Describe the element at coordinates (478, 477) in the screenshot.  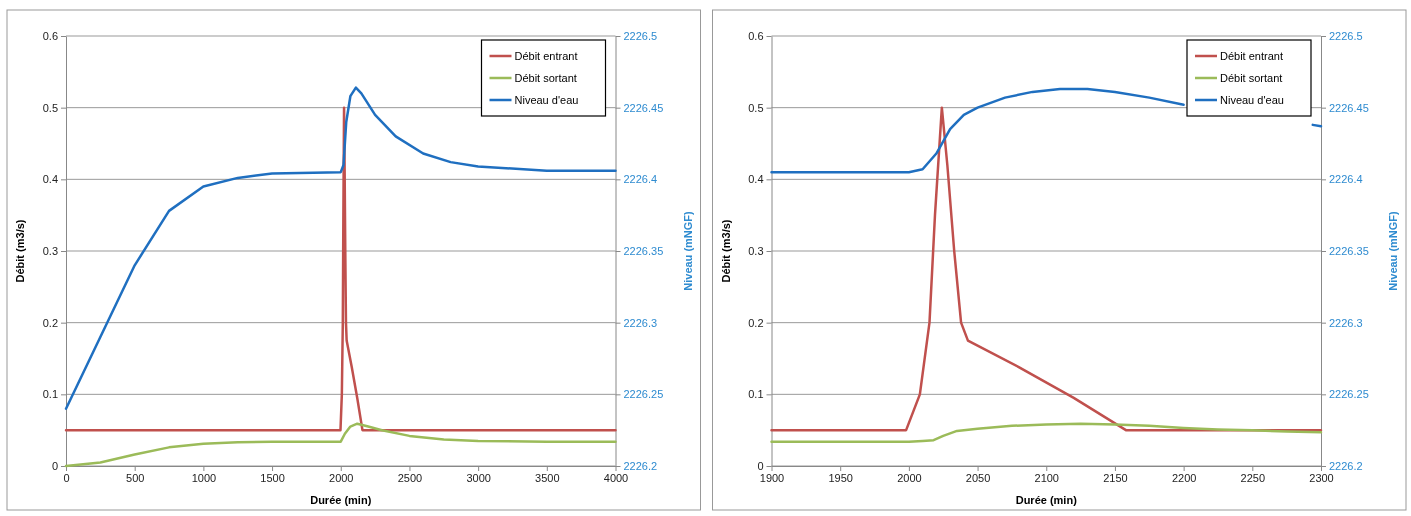
I see `x-tick-label: 3000` at that location.